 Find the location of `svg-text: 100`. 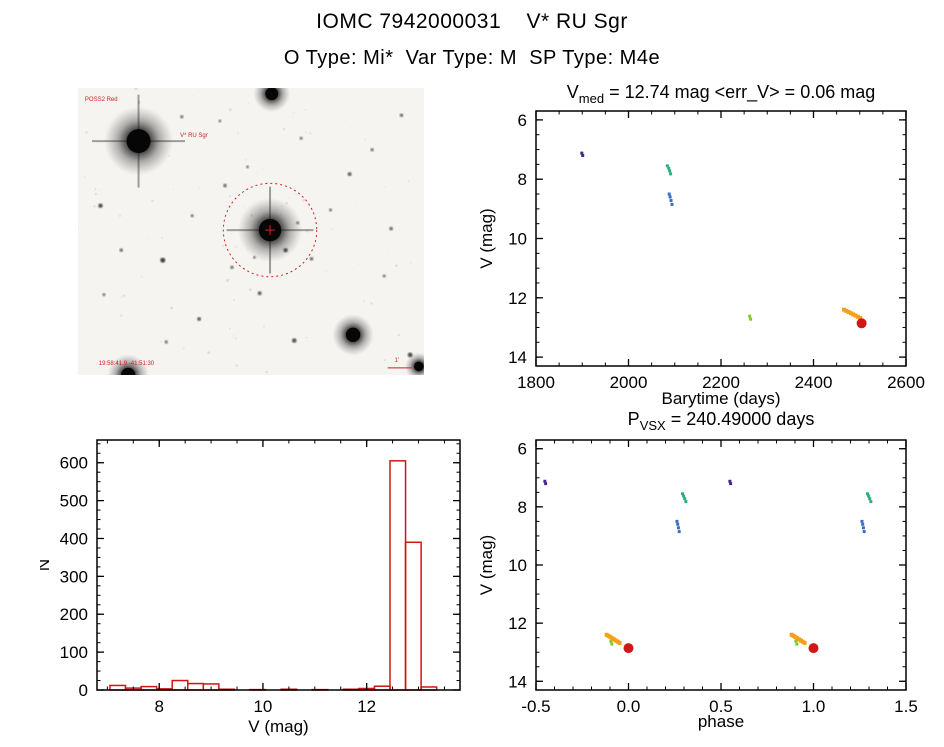

svg-text: 100 is located at coordinates (74, 652).